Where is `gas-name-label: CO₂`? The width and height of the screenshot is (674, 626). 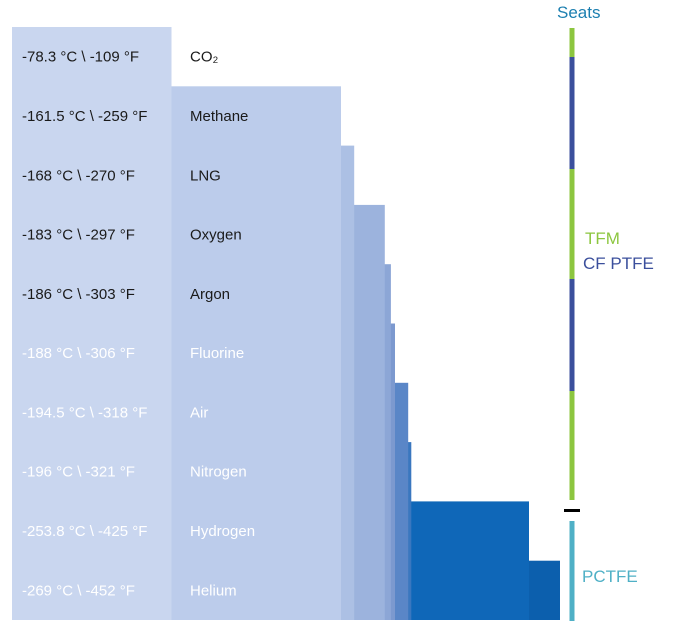 gas-name-label: CO₂ is located at coordinates (204, 57).